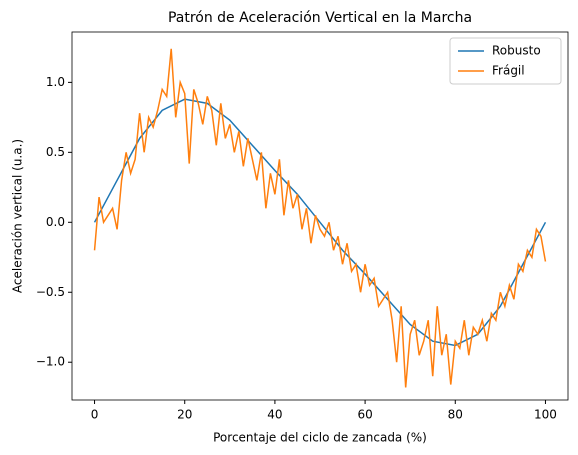 This screenshot has height=455, width=578. What do you see at coordinates (55, 82) in the screenshot?
I see `y-tick-label: 1.0` at bounding box center [55, 82].